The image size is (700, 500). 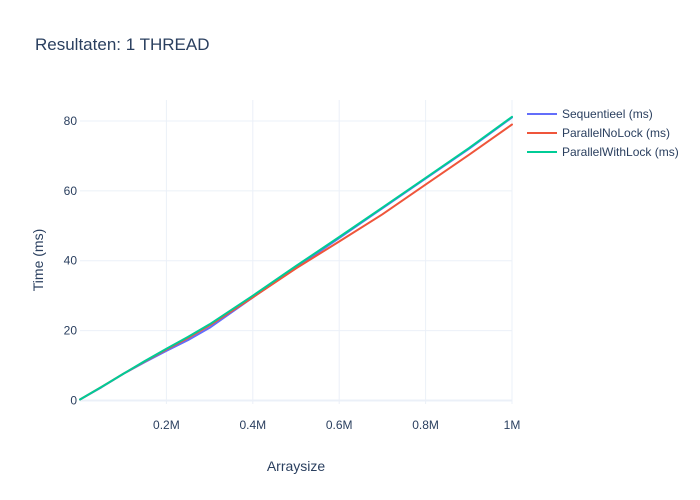 I want to click on y-axis-ticks: 0 20 40 60 80, so click(x=71, y=261).